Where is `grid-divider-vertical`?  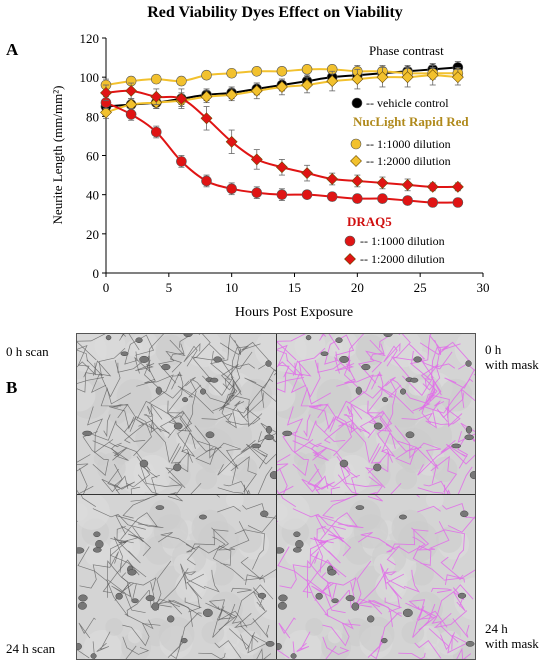 grid-divider-vertical is located at coordinates (276, 496).